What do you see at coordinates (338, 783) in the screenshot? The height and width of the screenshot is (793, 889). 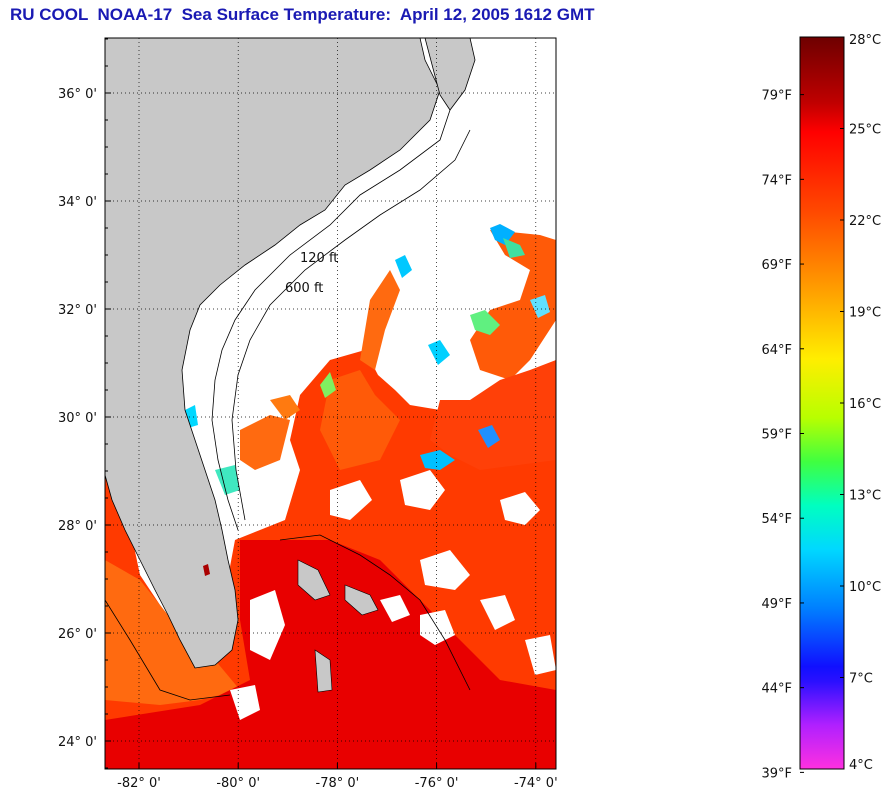 I see `lon-tick-label: -78° 0'` at bounding box center [338, 783].